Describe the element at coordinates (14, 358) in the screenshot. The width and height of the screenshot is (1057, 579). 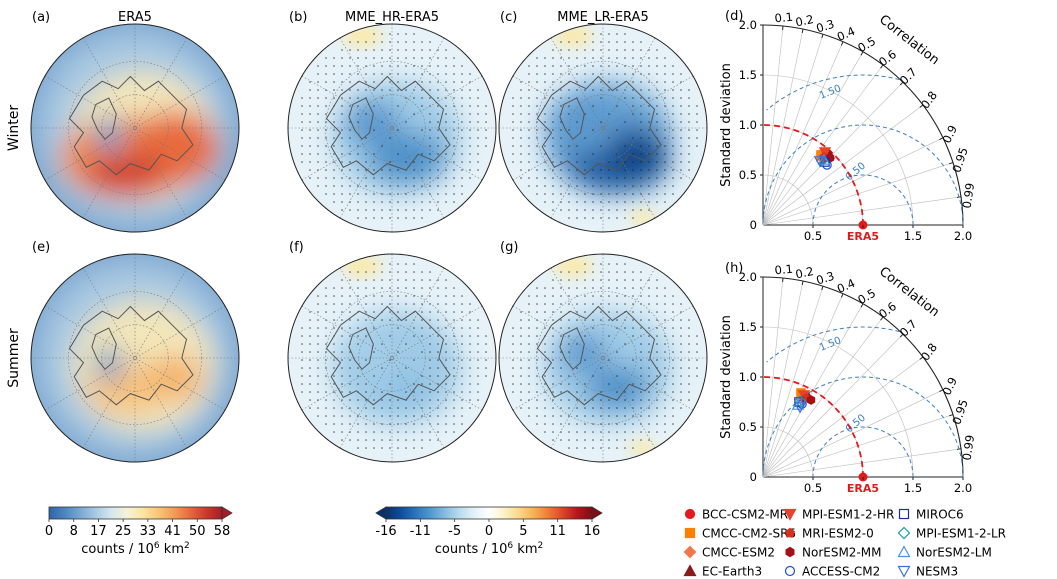
I see `season-label-summer: Summer` at that location.